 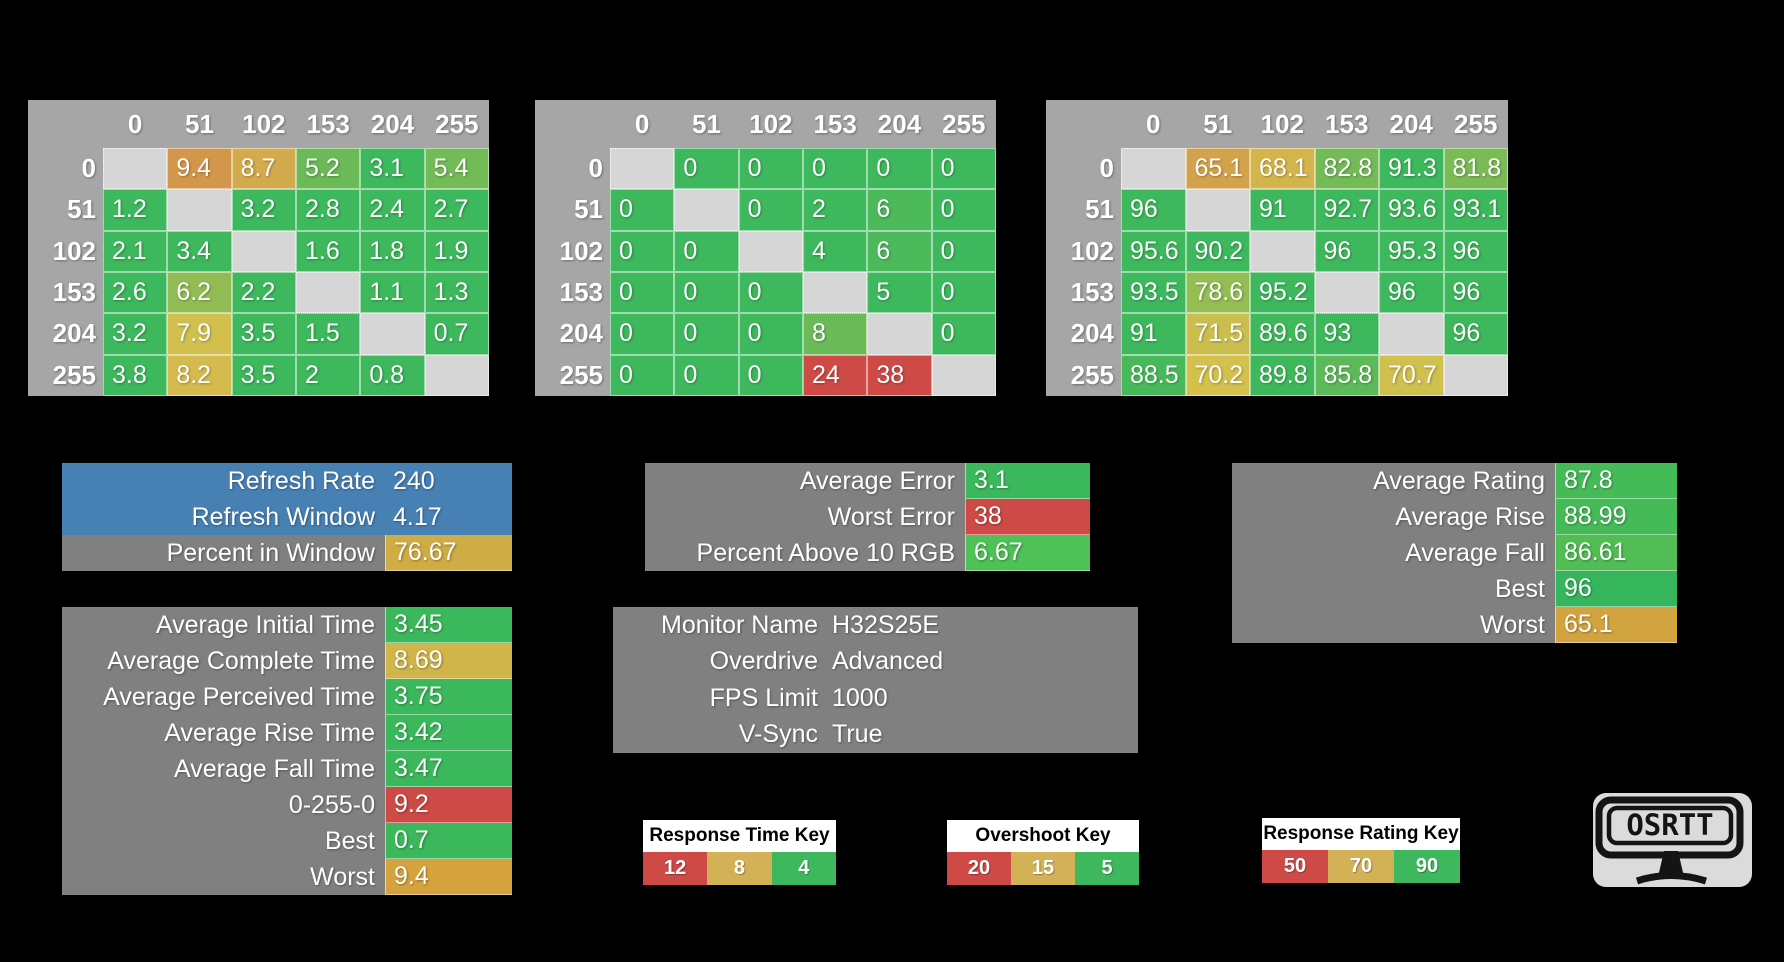 I want to click on grid-cell: 93.1, so click(x=1475, y=210).